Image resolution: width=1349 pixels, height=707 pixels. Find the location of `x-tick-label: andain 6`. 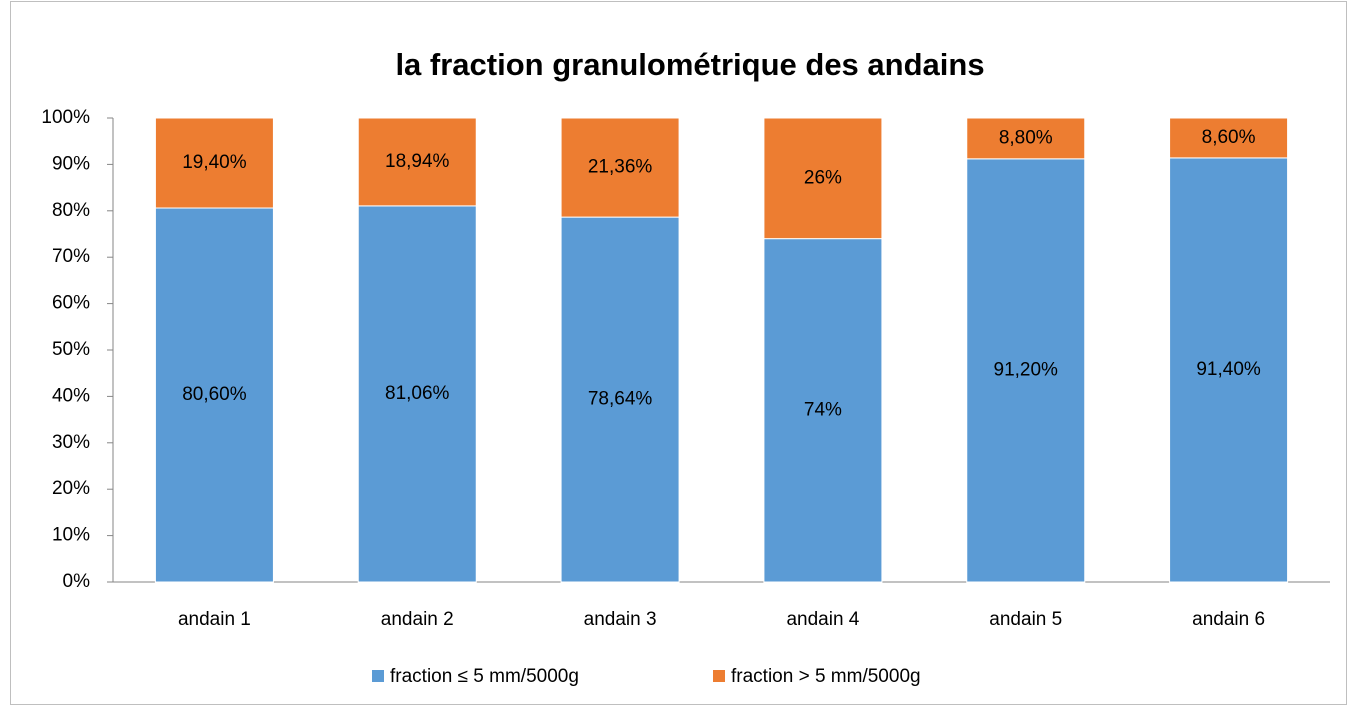

x-tick-label: andain 6 is located at coordinates (1228, 619).